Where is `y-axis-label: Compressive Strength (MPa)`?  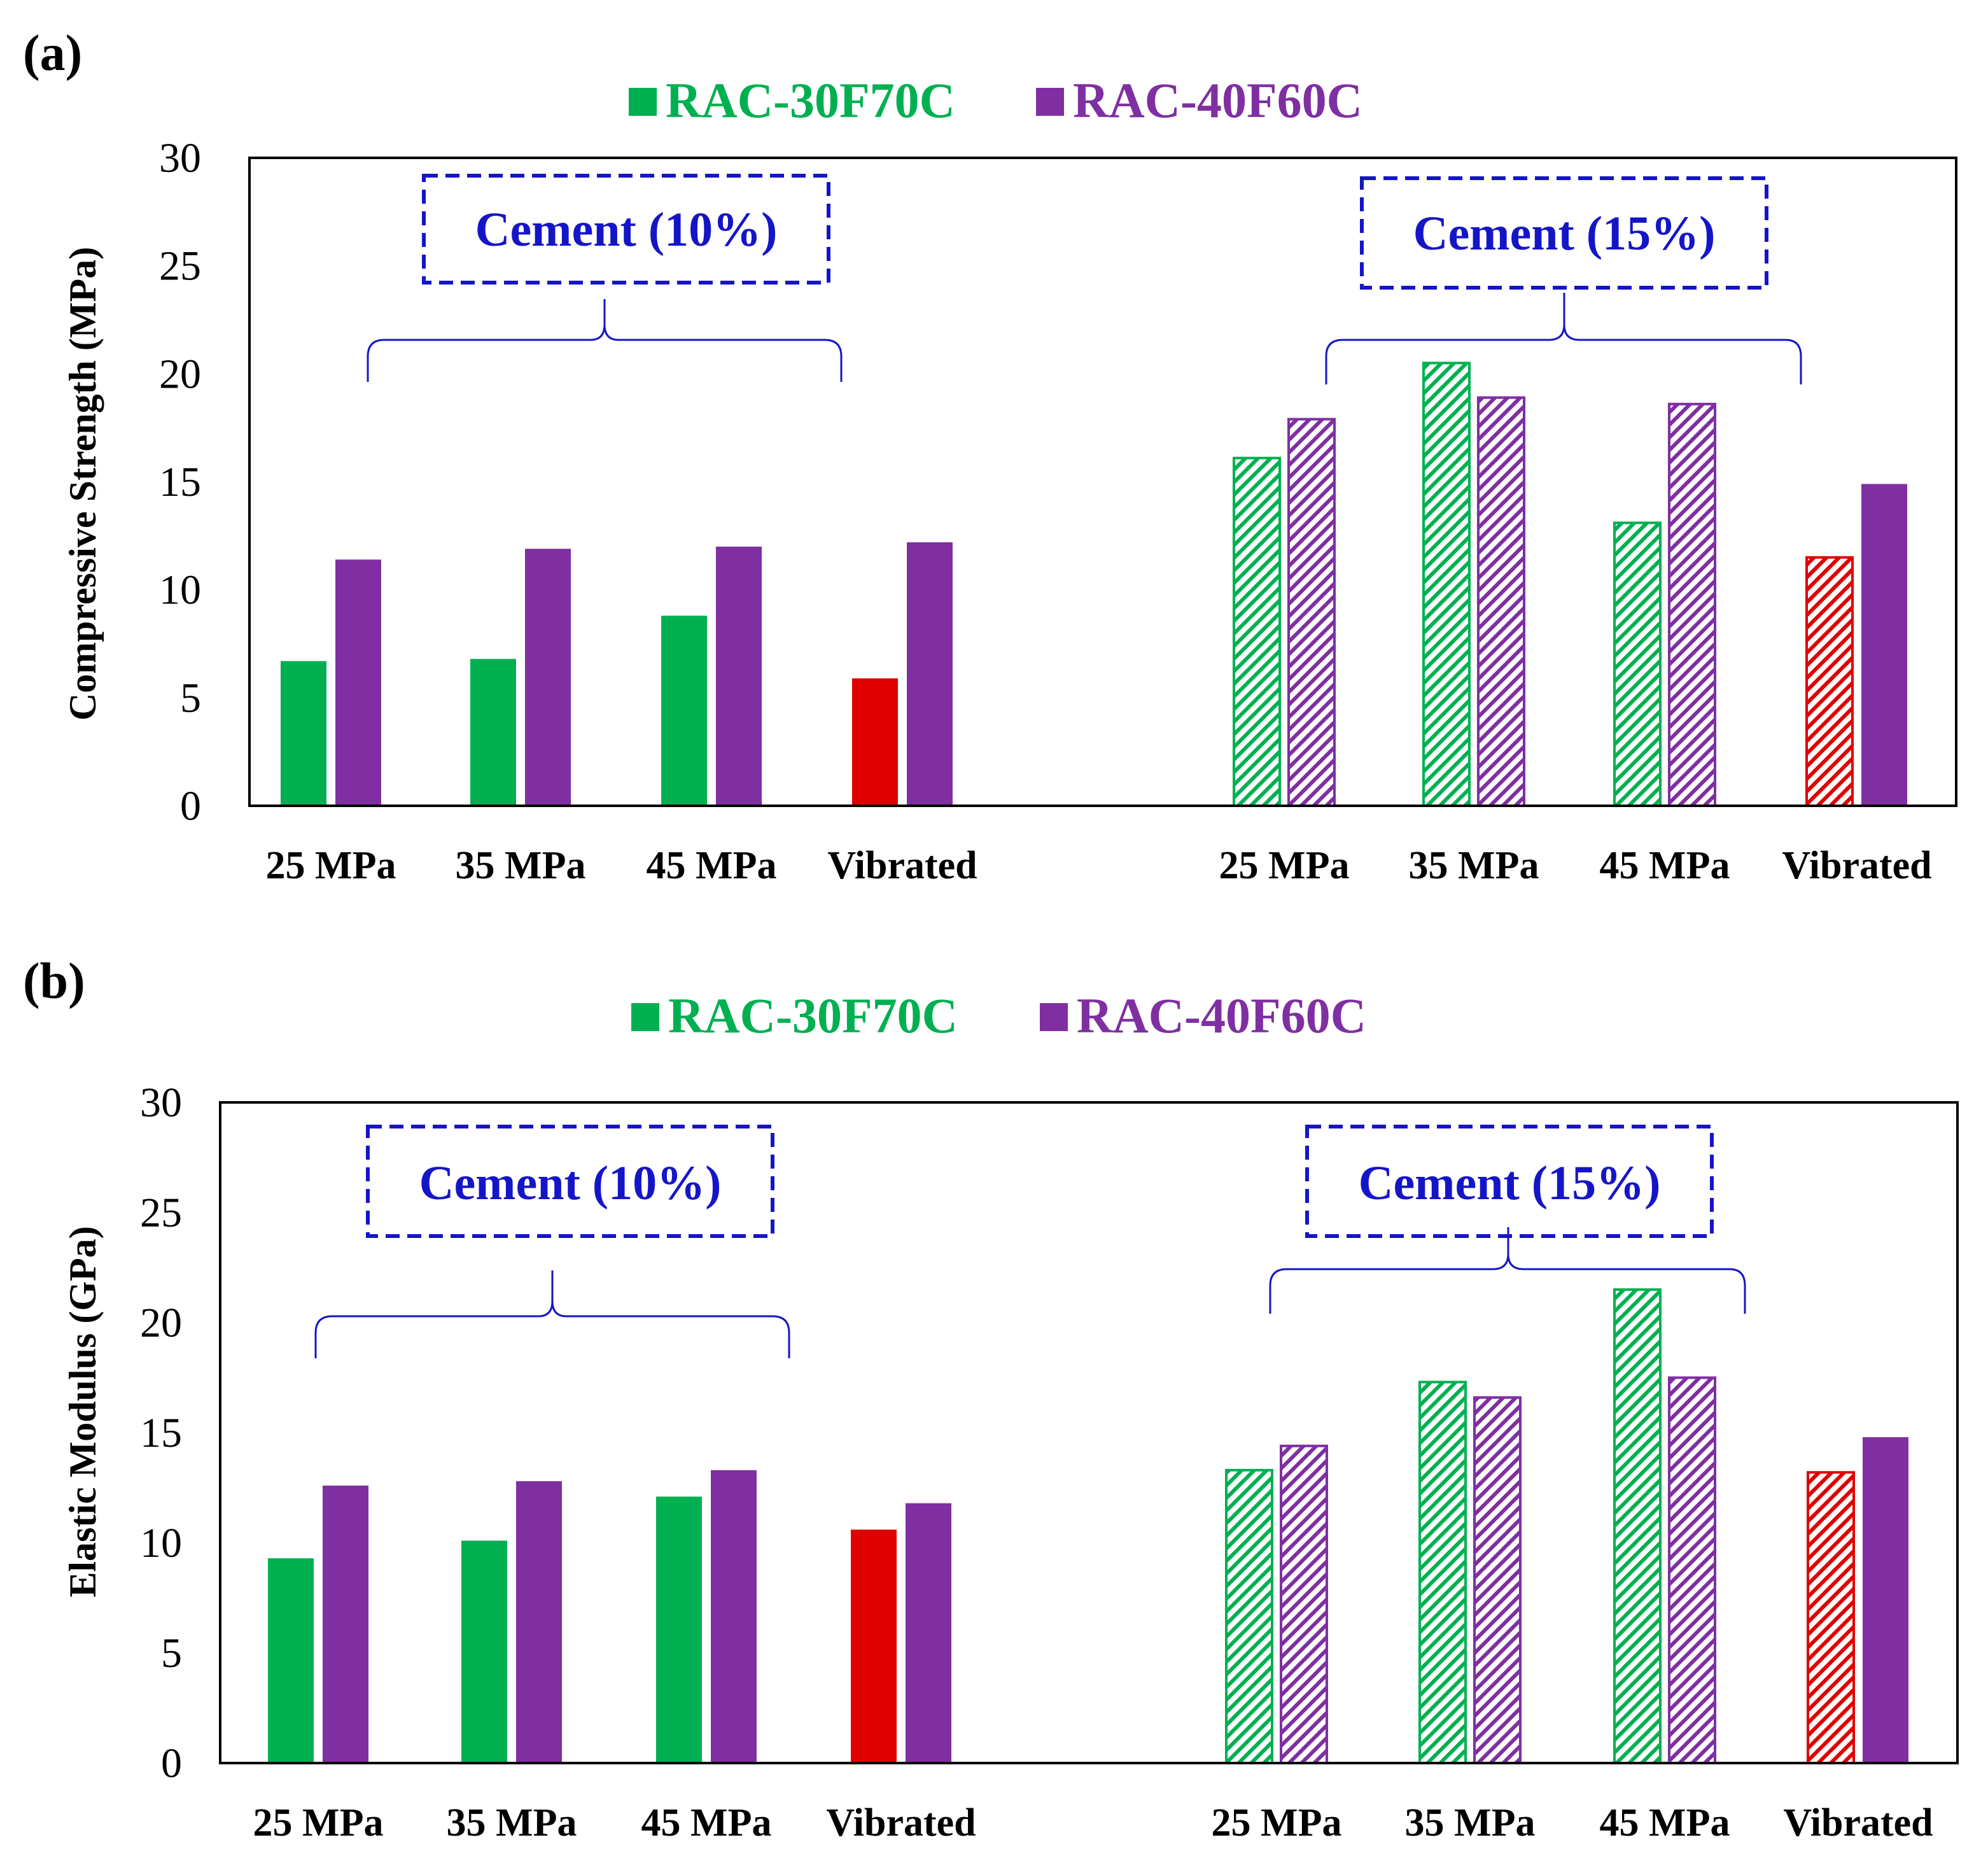 y-axis-label: Compressive Strength (MPa) is located at coordinates (83, 484).